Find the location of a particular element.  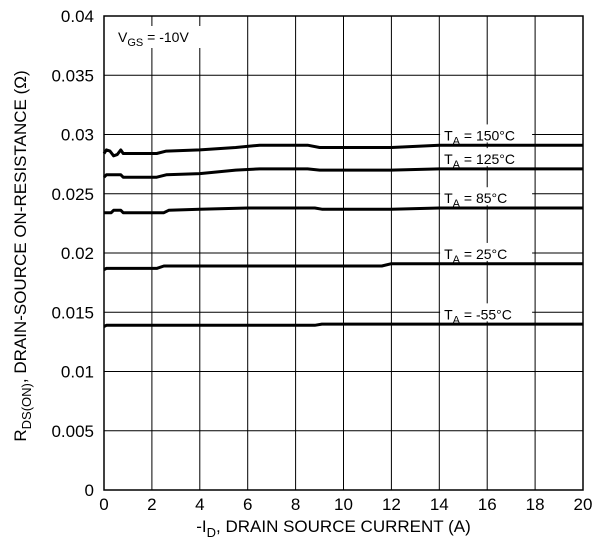

x-tick-label: 12 is located at coordinates (391, 504).